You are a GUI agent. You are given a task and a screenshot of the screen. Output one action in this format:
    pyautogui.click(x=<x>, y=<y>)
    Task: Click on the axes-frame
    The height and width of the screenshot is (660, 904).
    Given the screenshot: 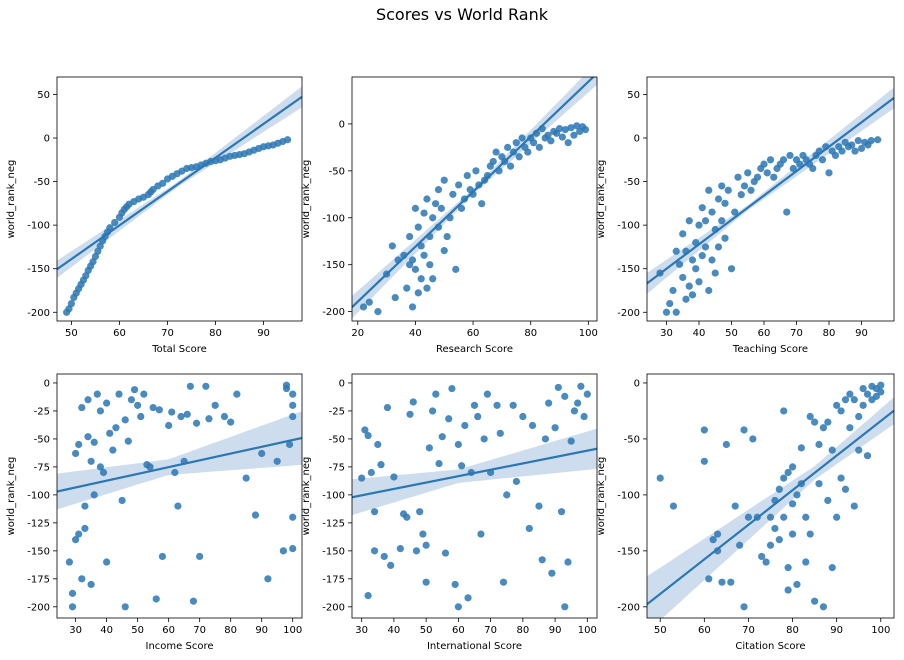 What is the action you would take?
    pyautogui.click(x=179, y=199)
    